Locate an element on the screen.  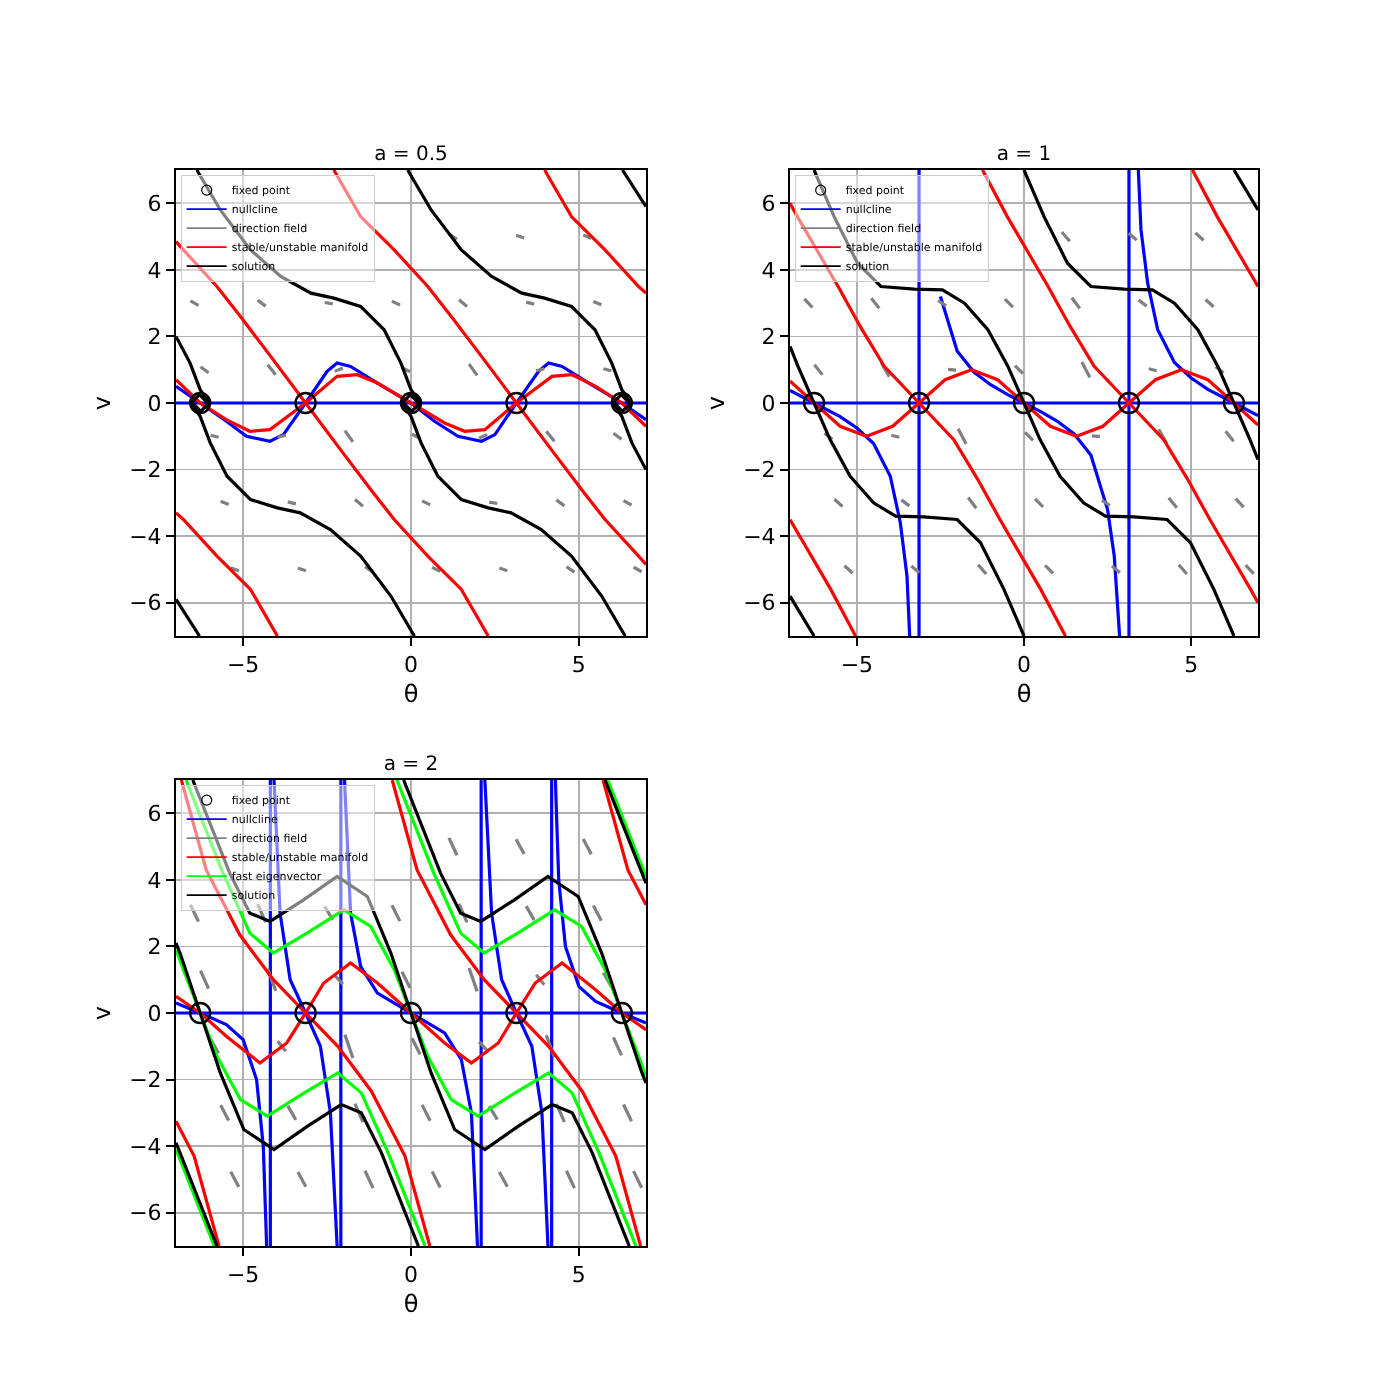
chart-title: a = 1 is located at coordinates (1024, 155).